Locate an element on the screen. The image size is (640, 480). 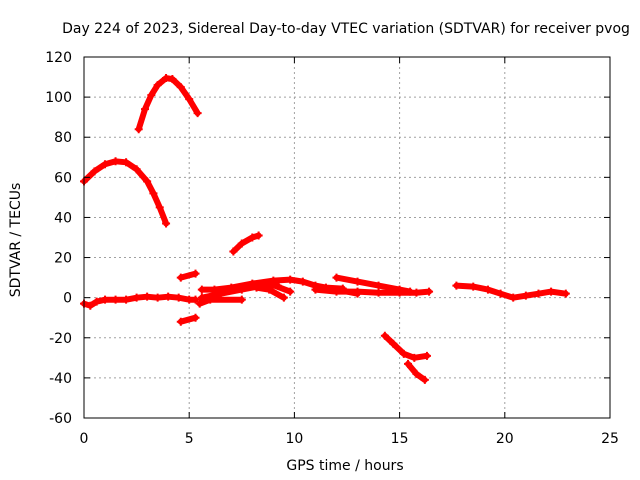
x-axis-title: GPS time / hours is located at coordinates (344, 466).